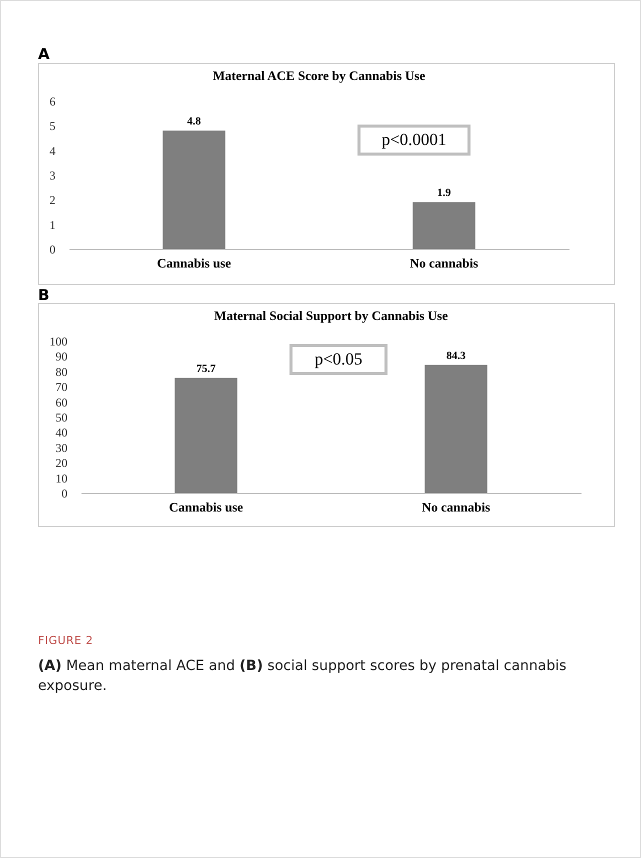  What do you see at coordinates (414, 140) in the screenshot?
I see `annotation: p<0.0001` at bounding box center [414, 140].